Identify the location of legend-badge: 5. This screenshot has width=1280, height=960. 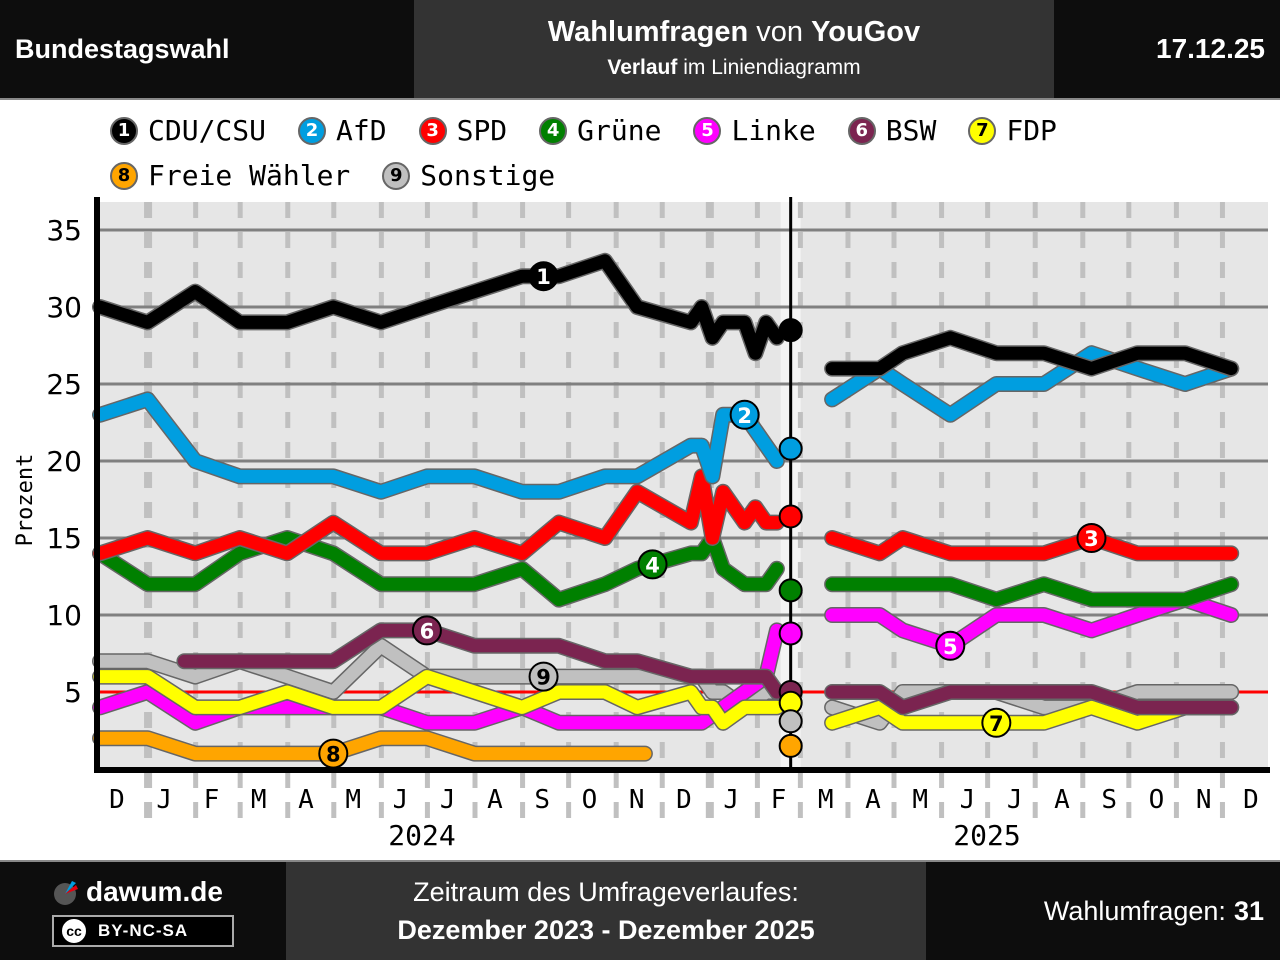
(707, 130).